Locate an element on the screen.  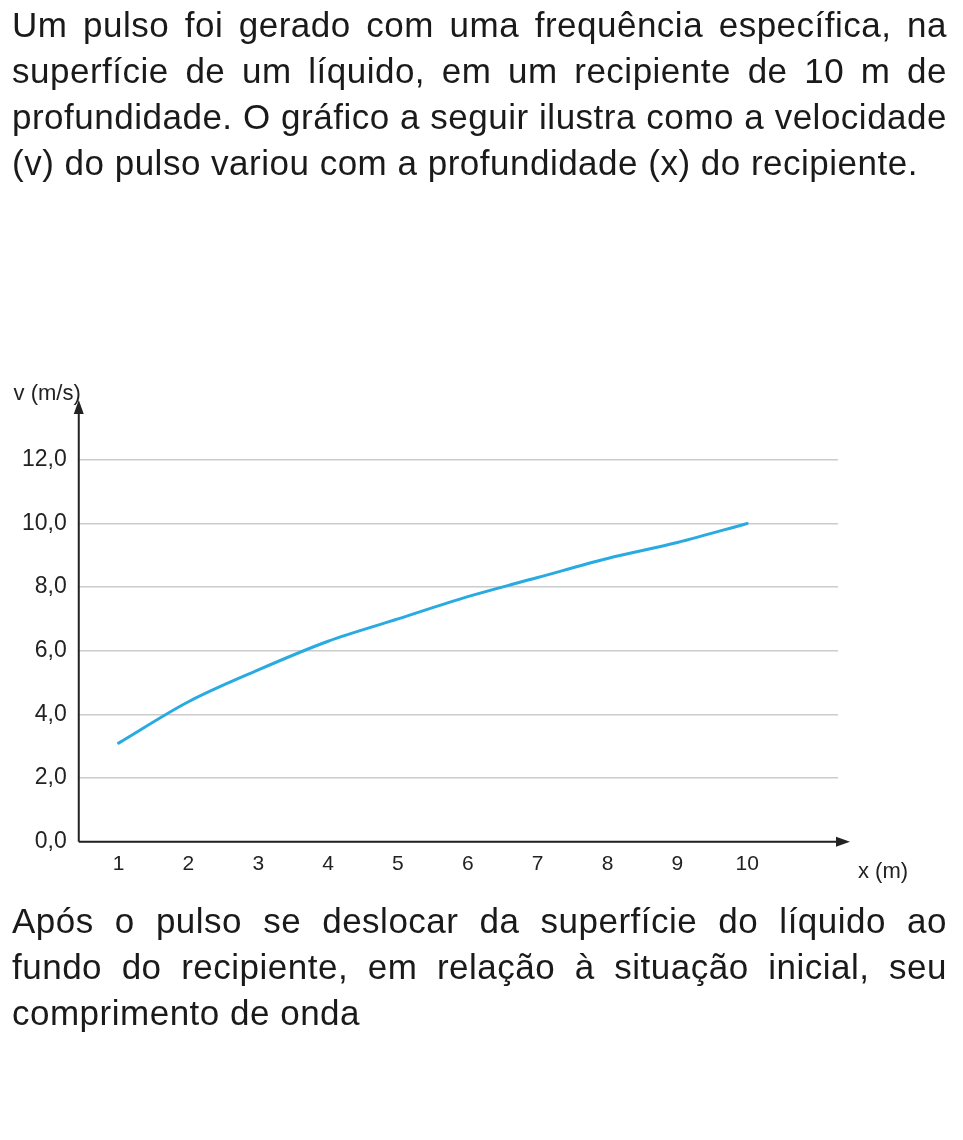
y-tick-label: 2,0 is located at coordinates (50, 776).